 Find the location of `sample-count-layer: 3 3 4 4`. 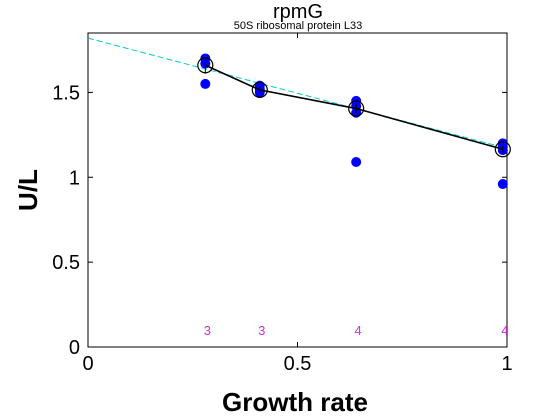

sample-count-layer: 3 3 4 4 is located at coordinates (356, 330).